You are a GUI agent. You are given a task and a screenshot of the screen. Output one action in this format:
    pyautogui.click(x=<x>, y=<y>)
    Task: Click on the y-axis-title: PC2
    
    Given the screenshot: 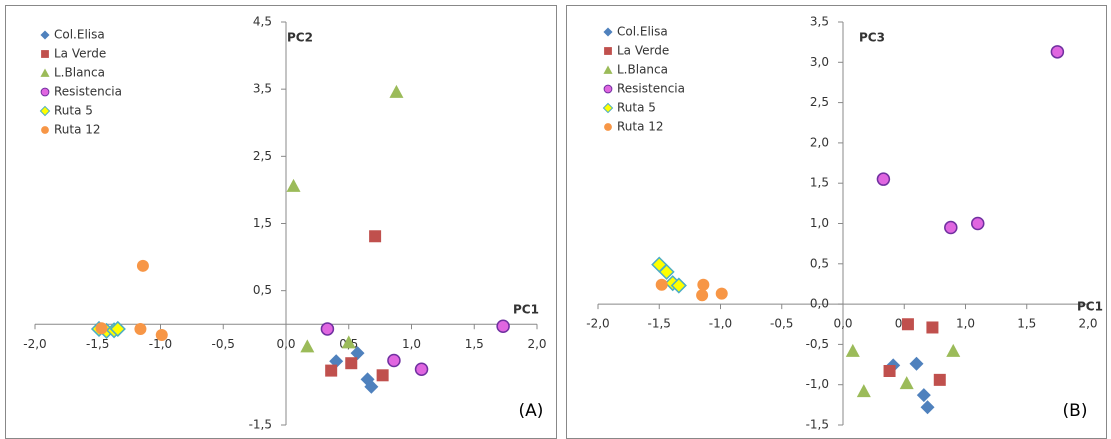 What is the action you would take?
    pyautogui.click(x=300, y=38)
    